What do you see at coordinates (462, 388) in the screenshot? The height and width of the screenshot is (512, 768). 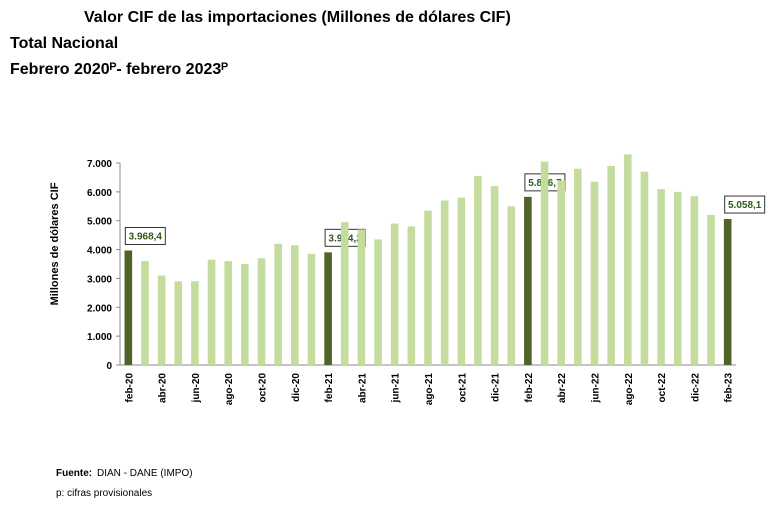 I see `x-tick-label: oct-21` at bounding box center [462, 388].